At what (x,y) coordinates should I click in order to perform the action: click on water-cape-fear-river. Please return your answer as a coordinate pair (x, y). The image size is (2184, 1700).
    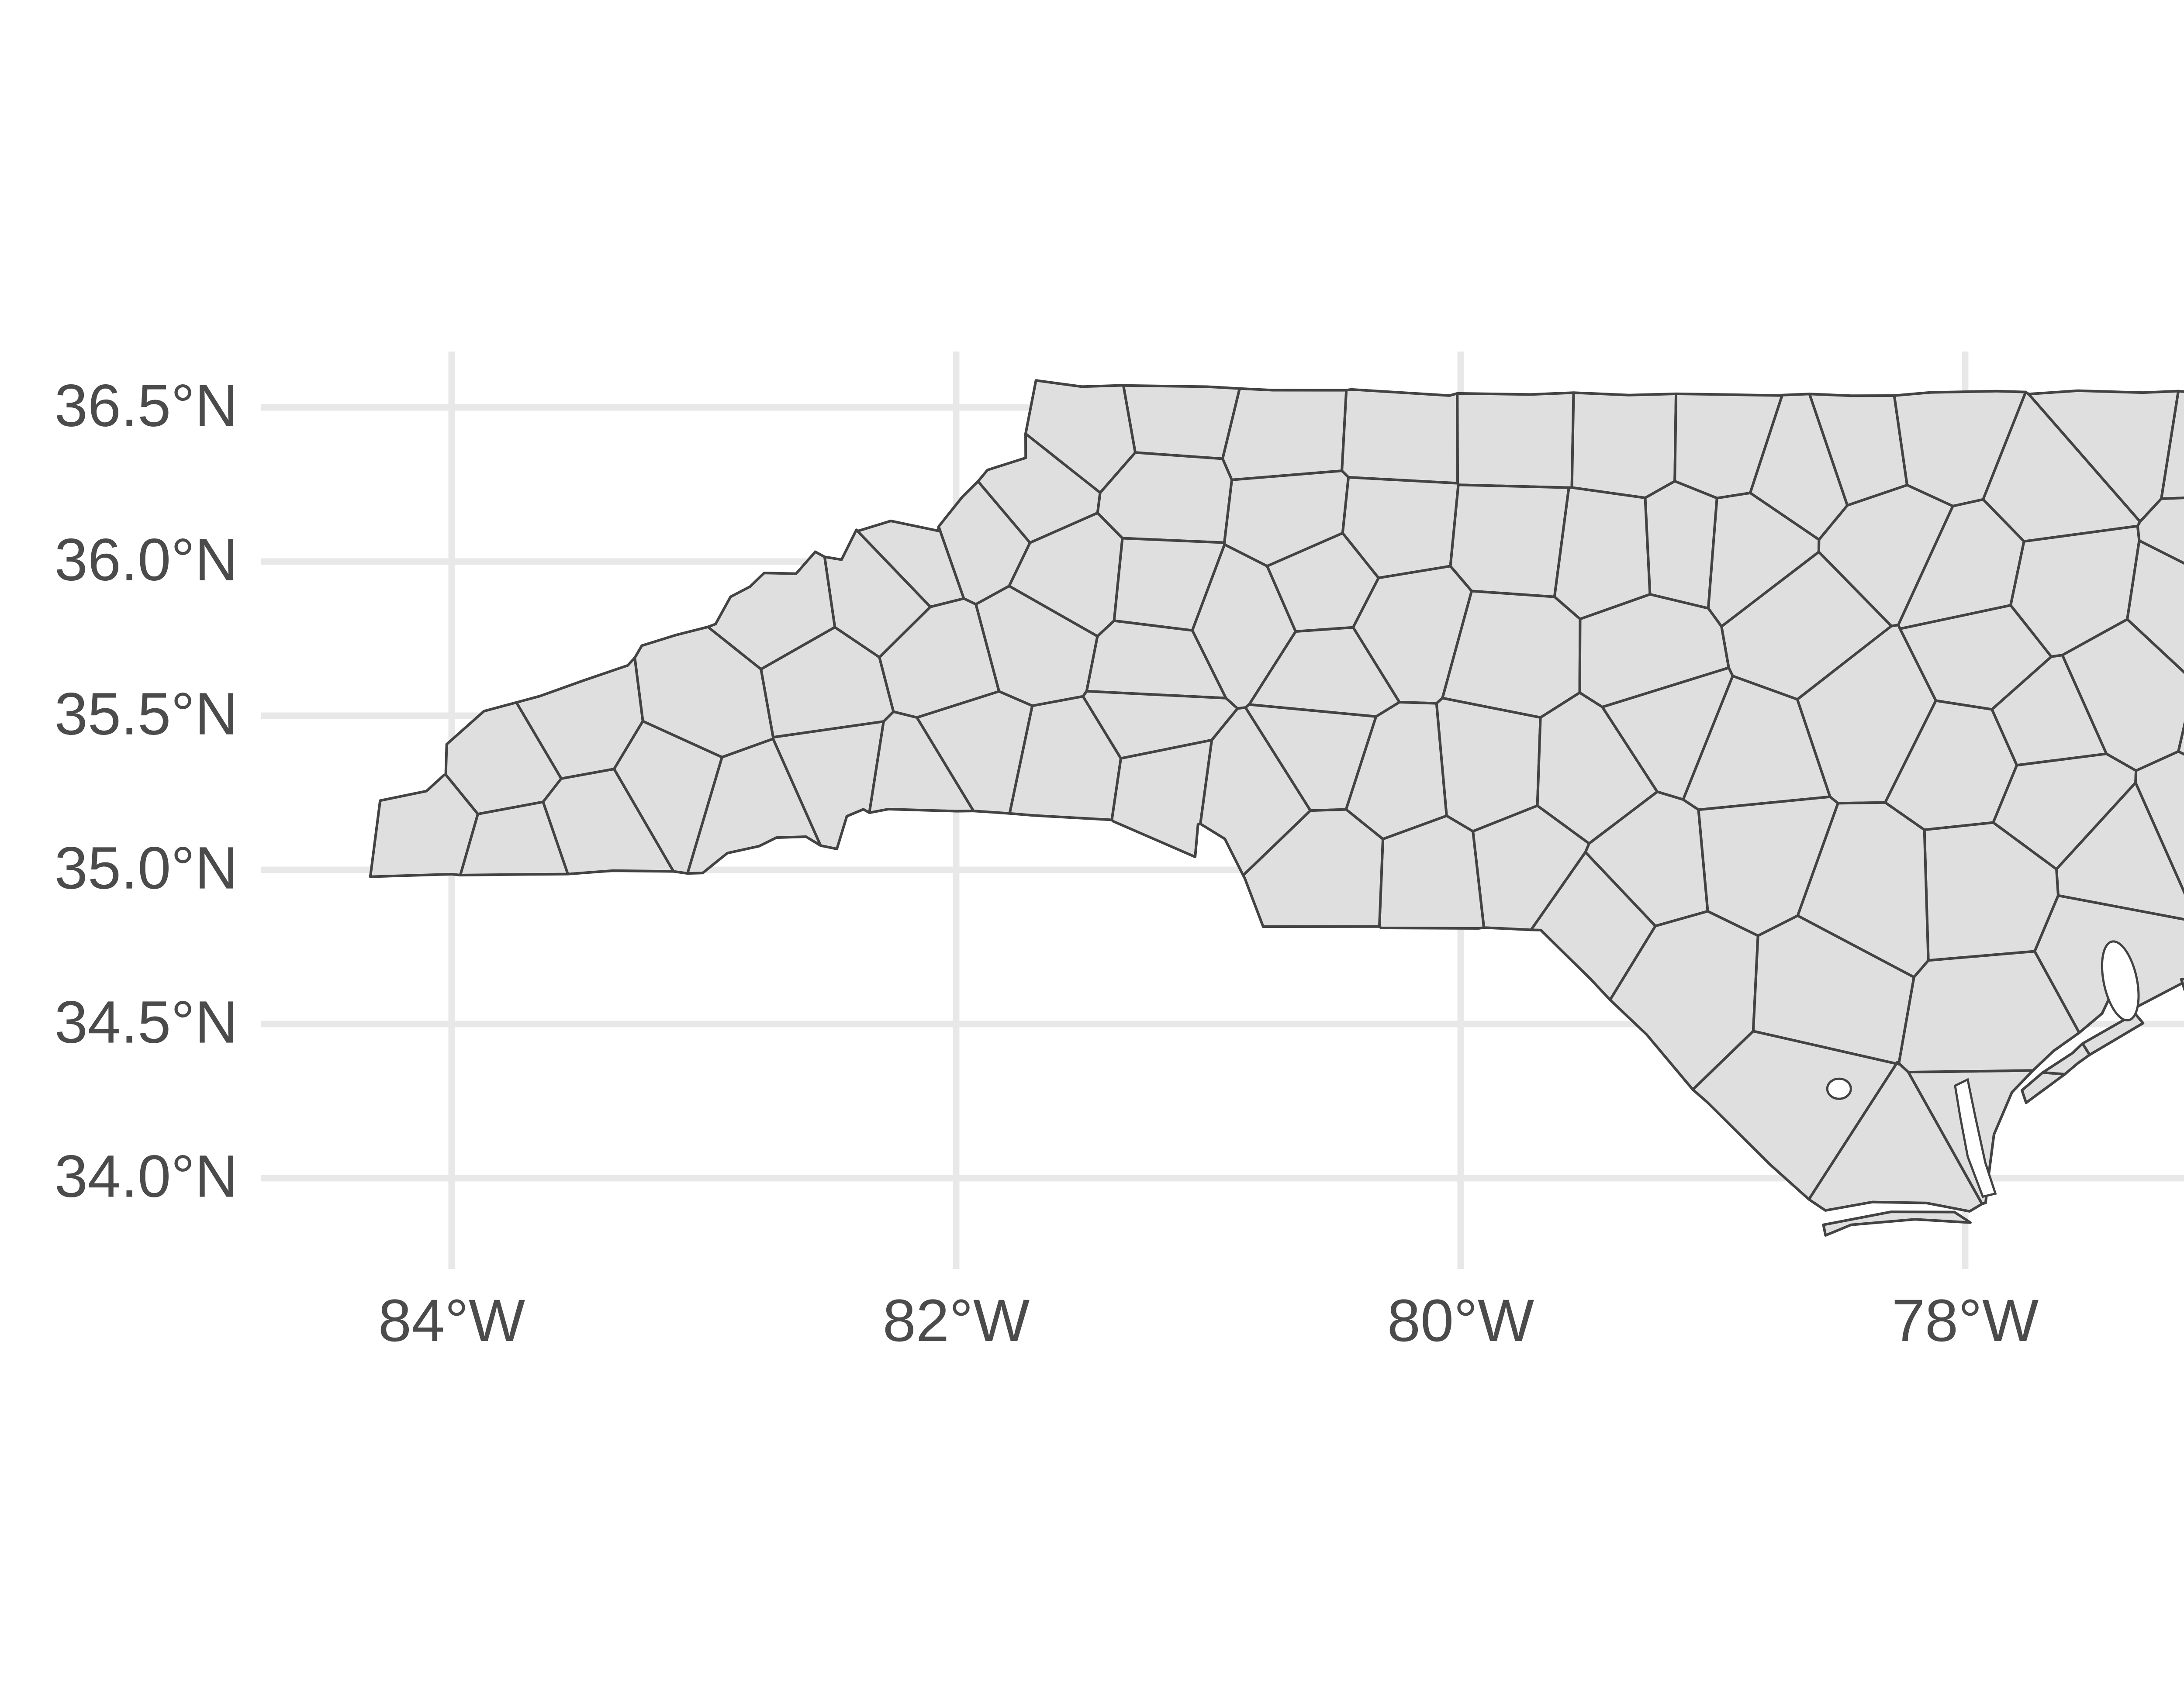
    Looking at the image, I should click on (1975, 1138).